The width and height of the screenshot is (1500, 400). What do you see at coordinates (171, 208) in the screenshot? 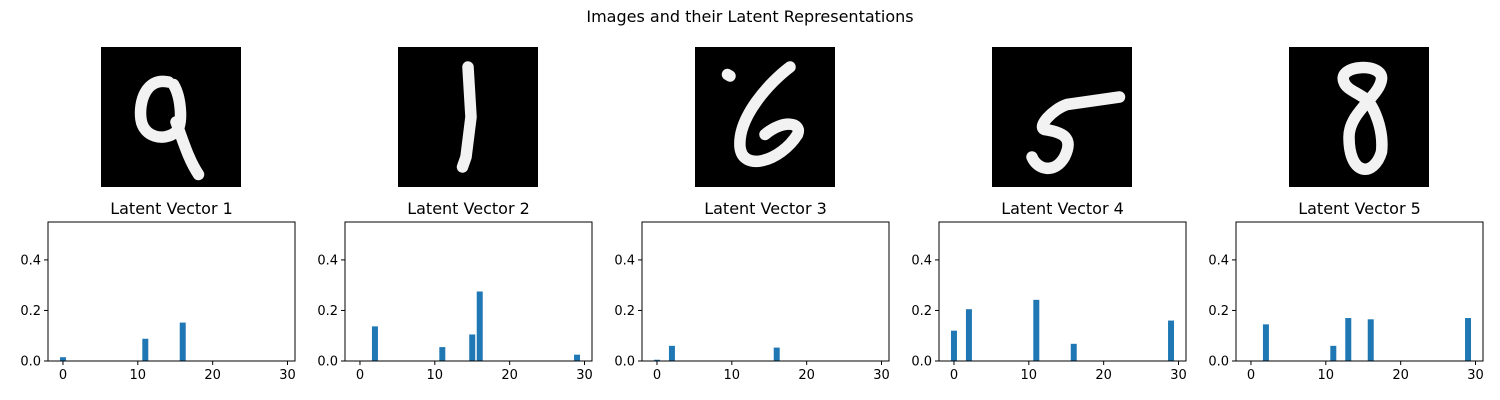
I see `chart-title: Latent Vector 1` at bounding box center [171, 208].